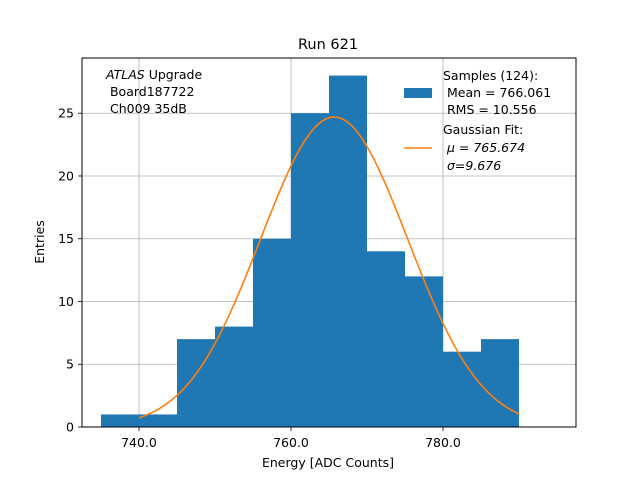  I want to click on y-tick-label: 15, so click(66, 238).